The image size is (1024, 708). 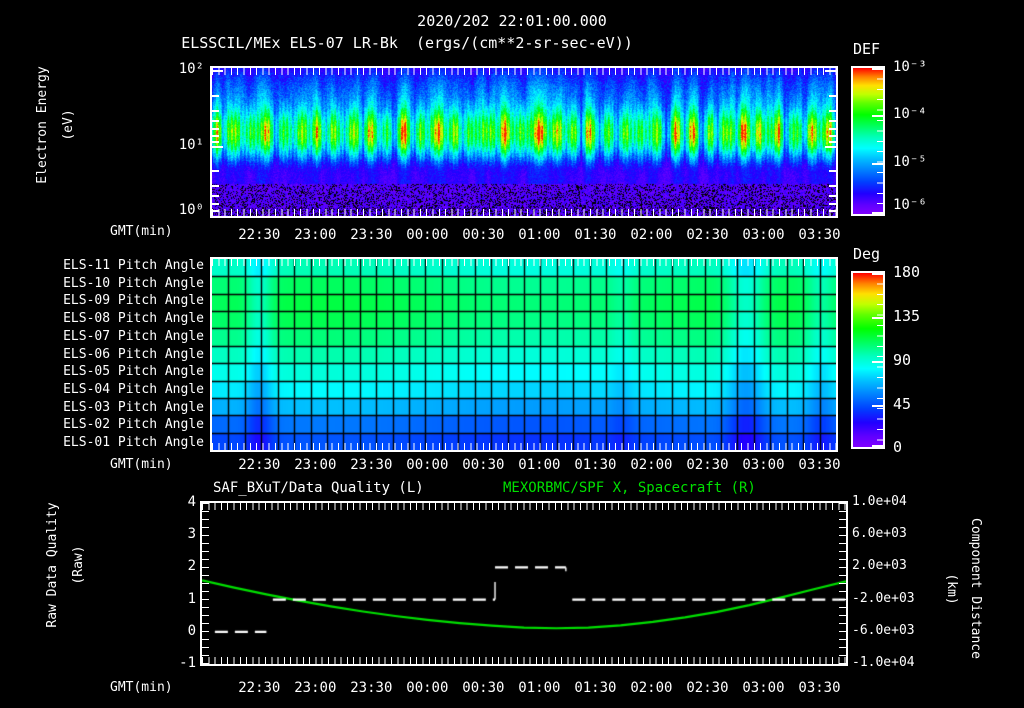 What do you see at coordinates (524, 446) in the screenshot?
I see `pa-x-axis-ticks-bottom` at bounding box center [524, 446].